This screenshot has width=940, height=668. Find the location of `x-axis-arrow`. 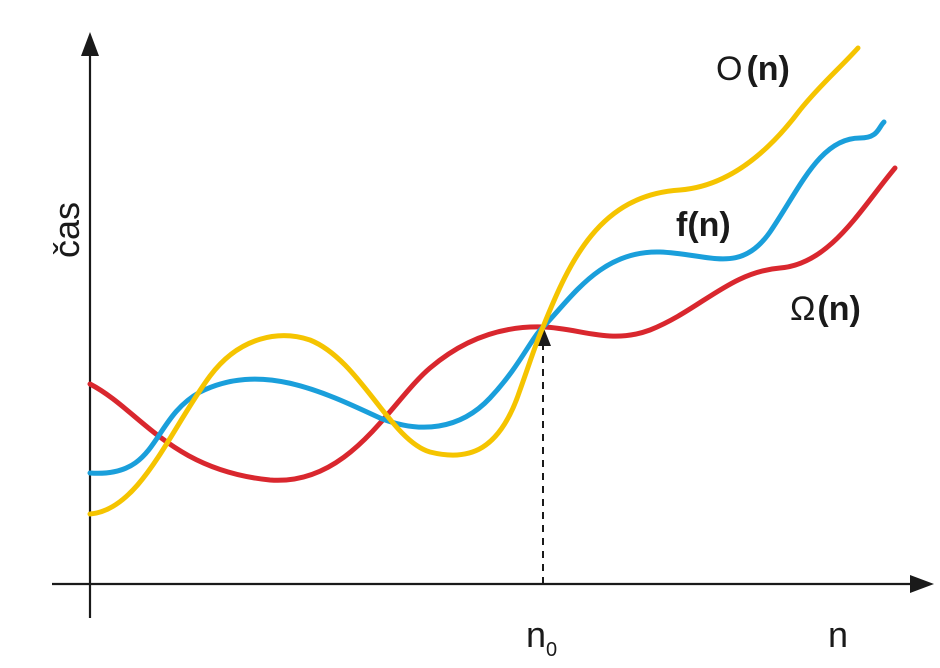

x-axis-arrow is located at coordinates (922, 584).